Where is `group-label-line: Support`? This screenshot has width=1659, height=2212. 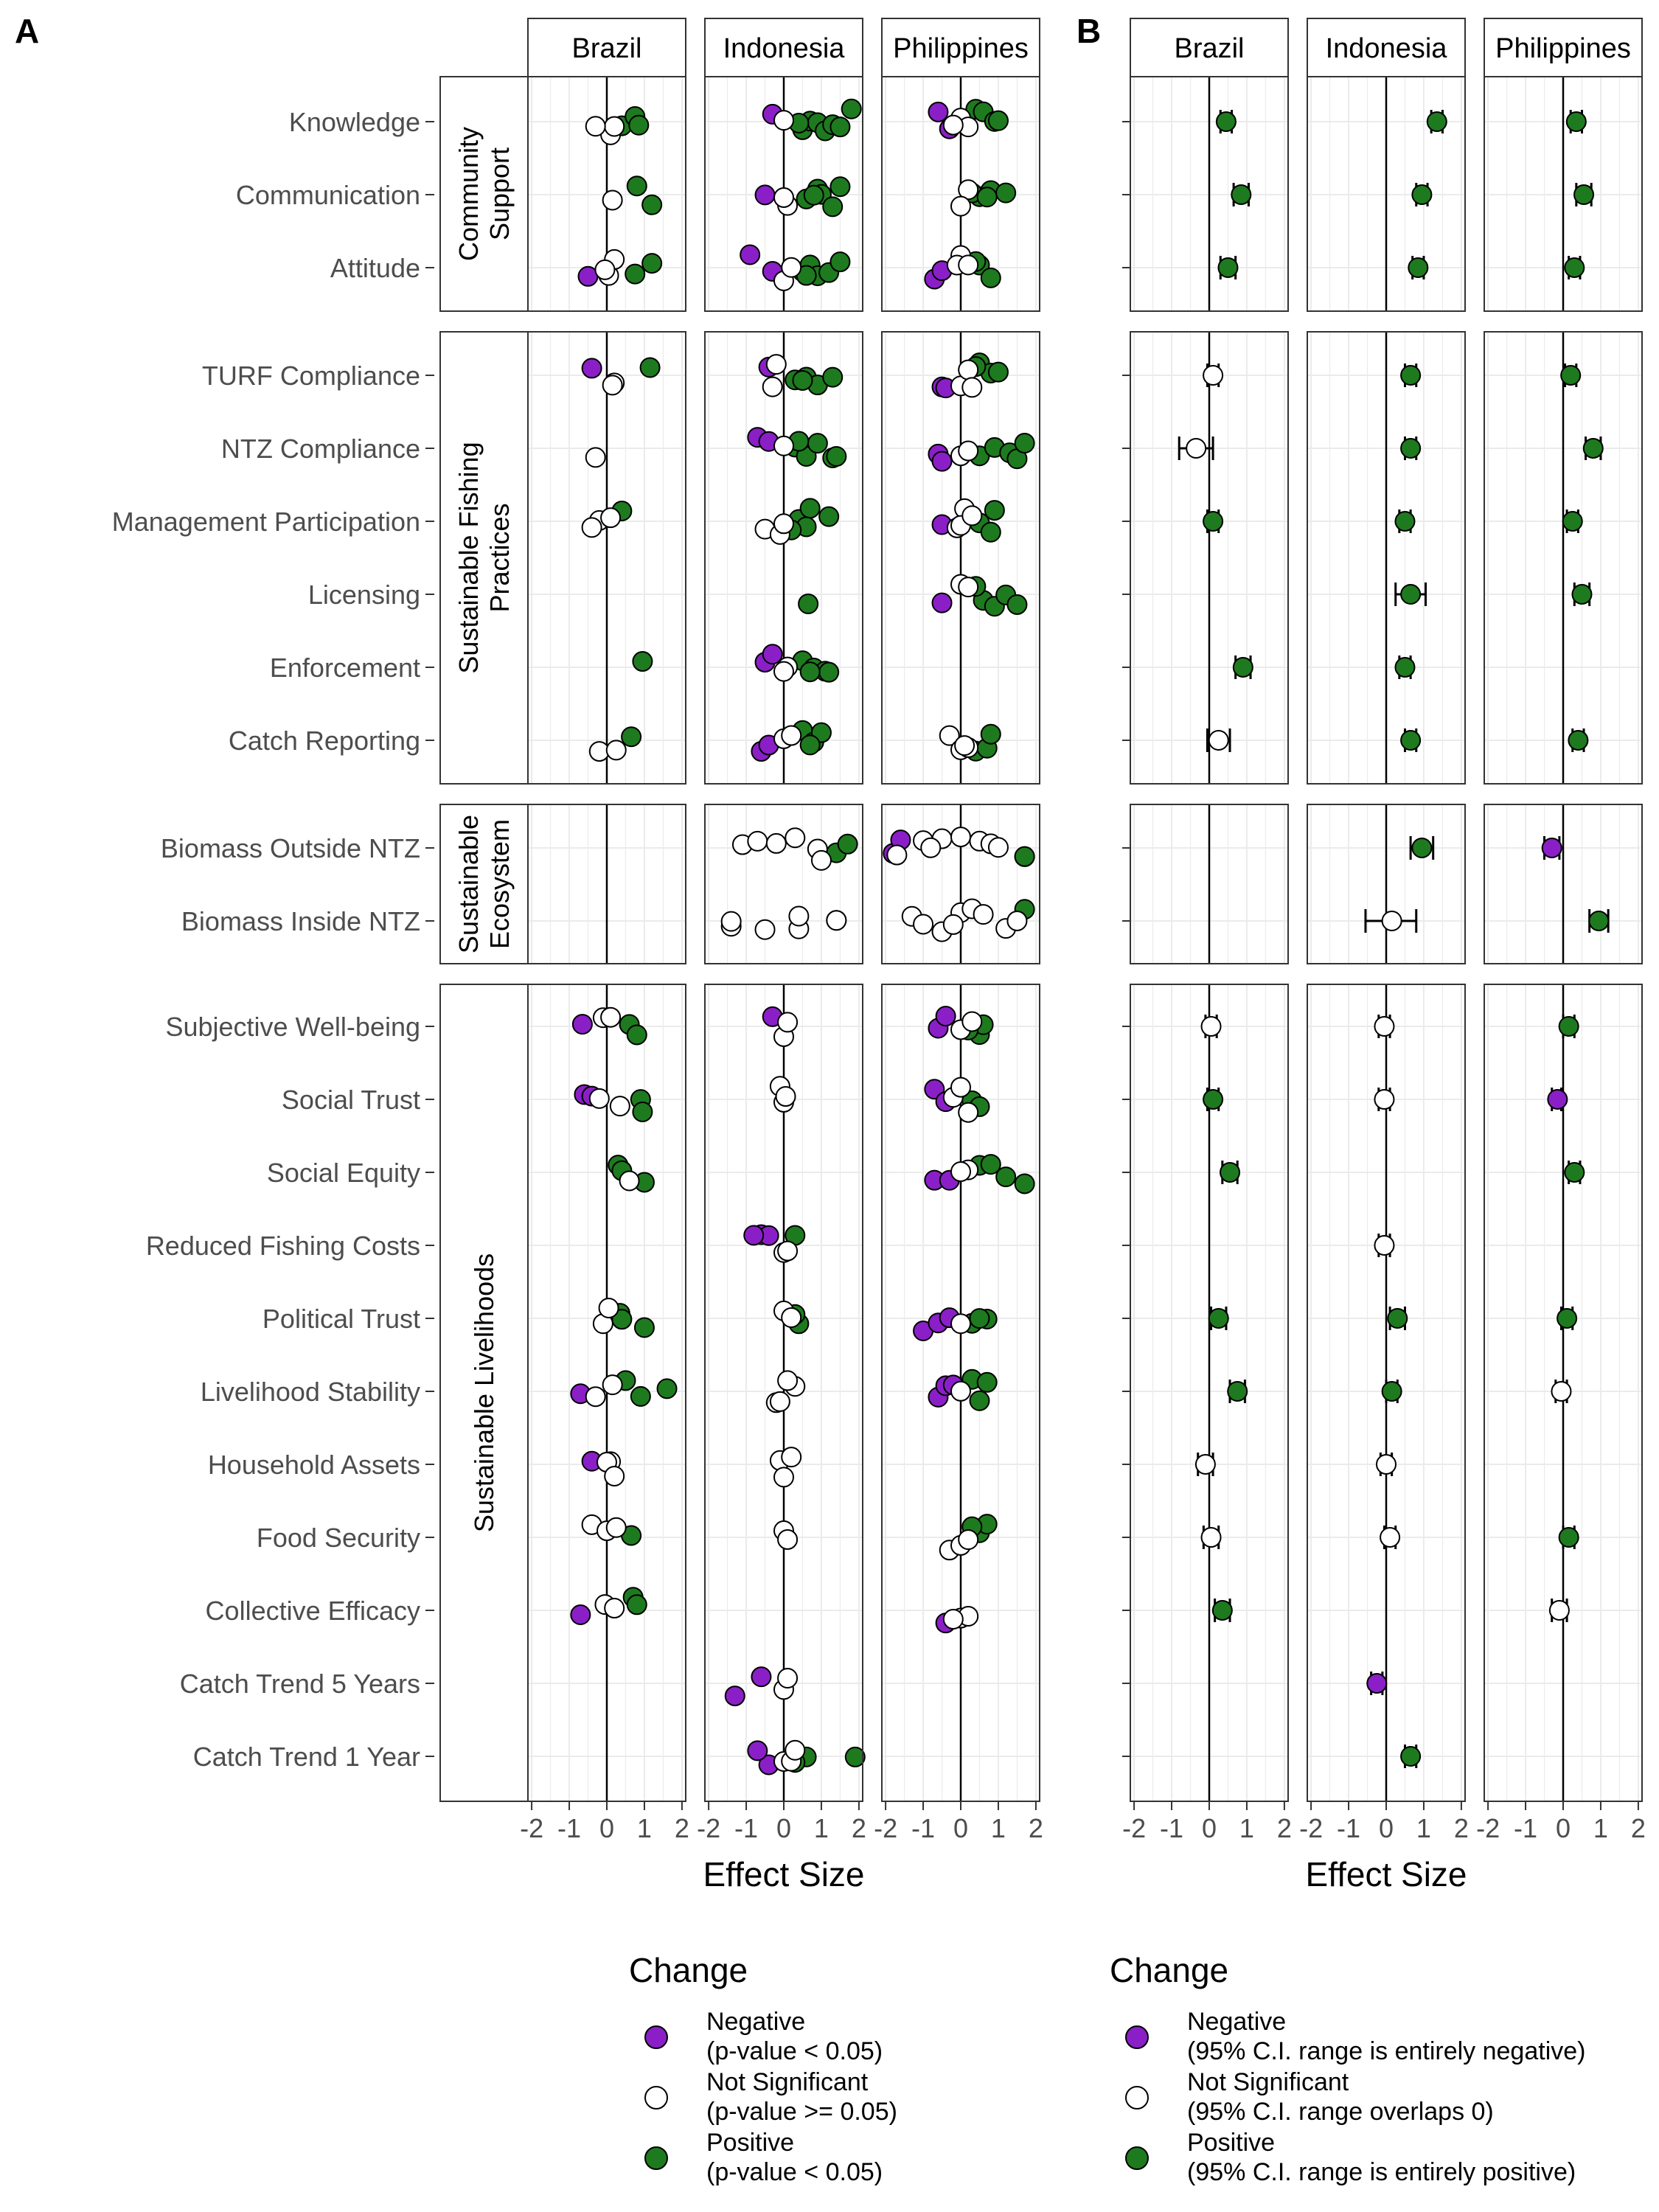
group-label-line: Support is located at coordinates (499, 193).